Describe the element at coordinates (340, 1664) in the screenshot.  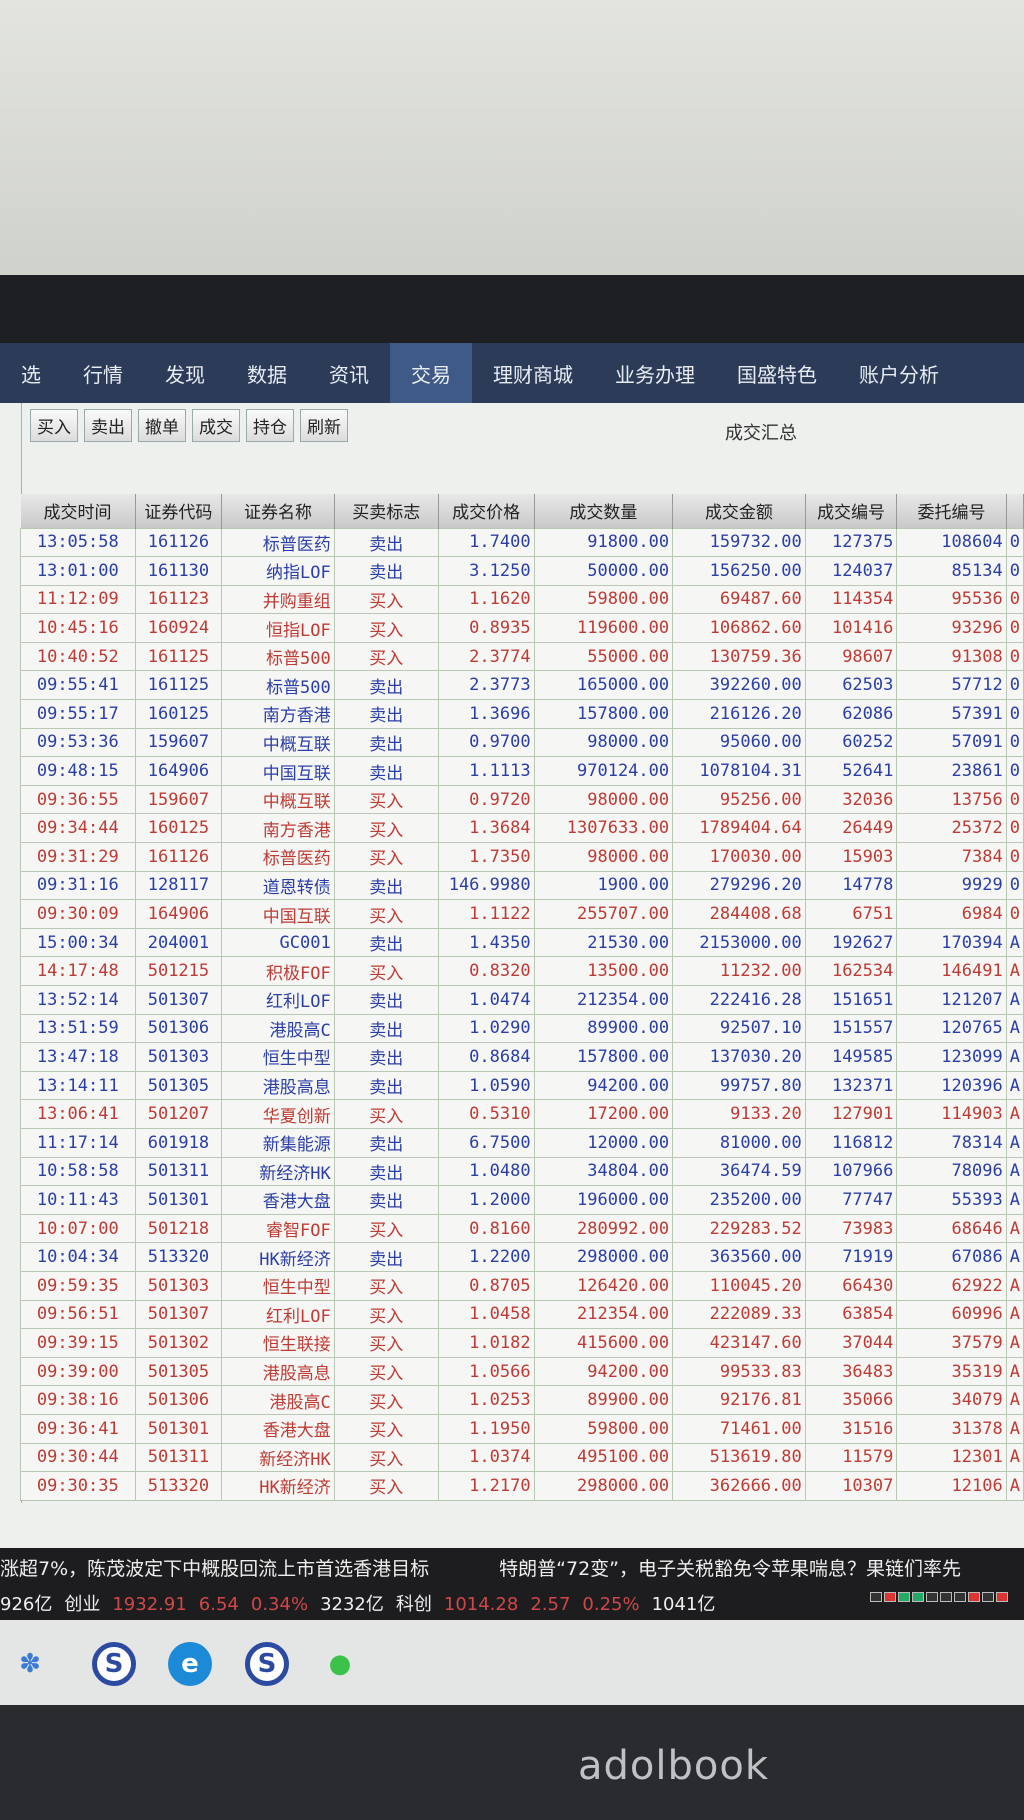
I see `wechat-icon: ●` at that location.